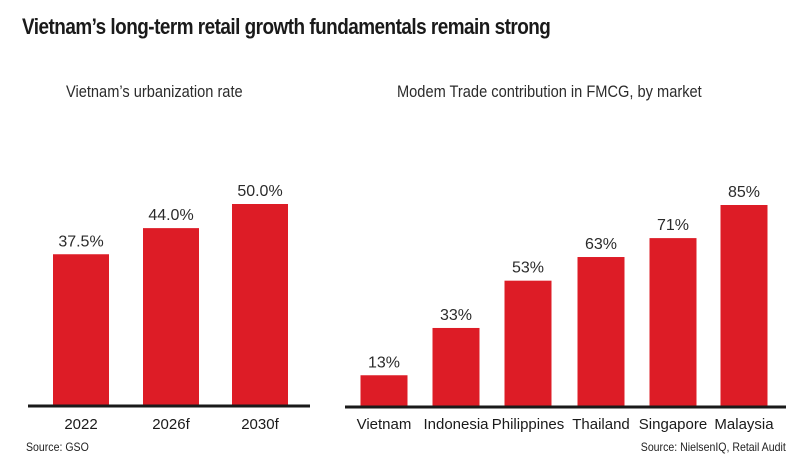 This screenshot has height=466, width=800. I want to click on category-label: Singapore, so click(673, 424).